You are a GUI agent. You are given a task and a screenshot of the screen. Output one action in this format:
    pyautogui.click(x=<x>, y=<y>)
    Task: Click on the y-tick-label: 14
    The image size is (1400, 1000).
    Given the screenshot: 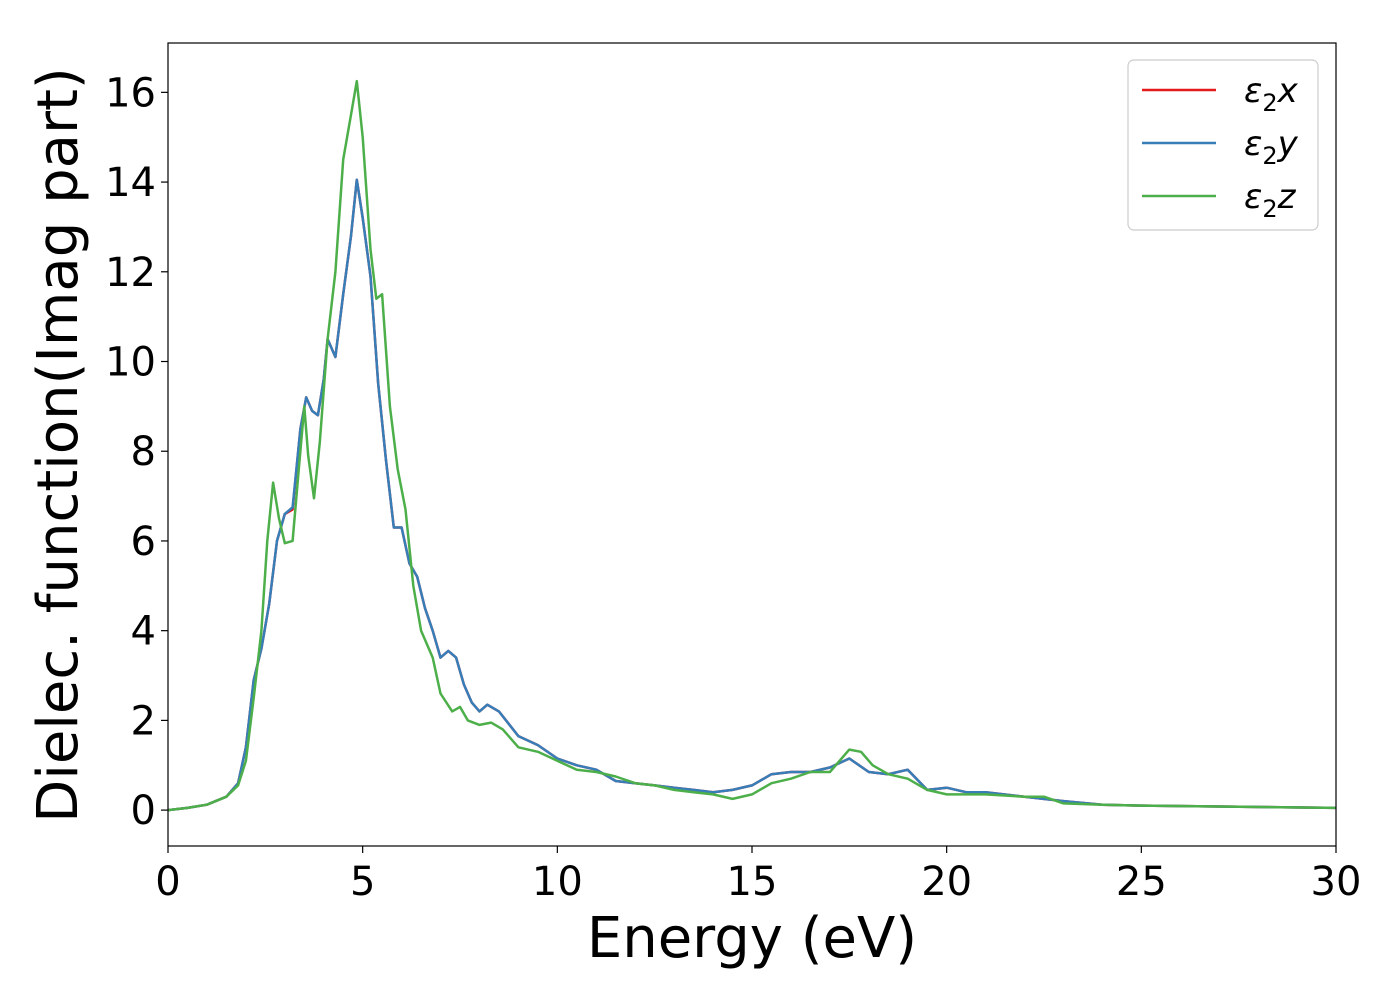 What is the action you would take?
    pyautogui.click(x=130, y=183)
    